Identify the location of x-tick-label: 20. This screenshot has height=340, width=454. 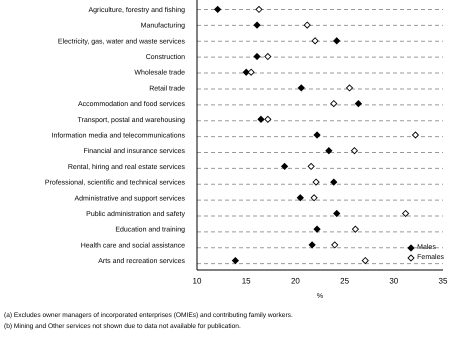
(295, 281).